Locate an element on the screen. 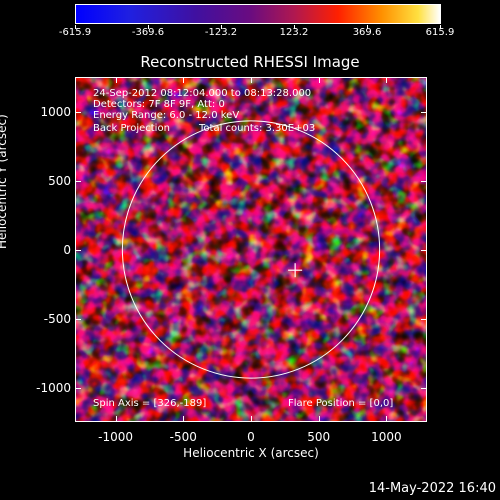  x-tick-label: 1000 is located at coordinates (386, 437).